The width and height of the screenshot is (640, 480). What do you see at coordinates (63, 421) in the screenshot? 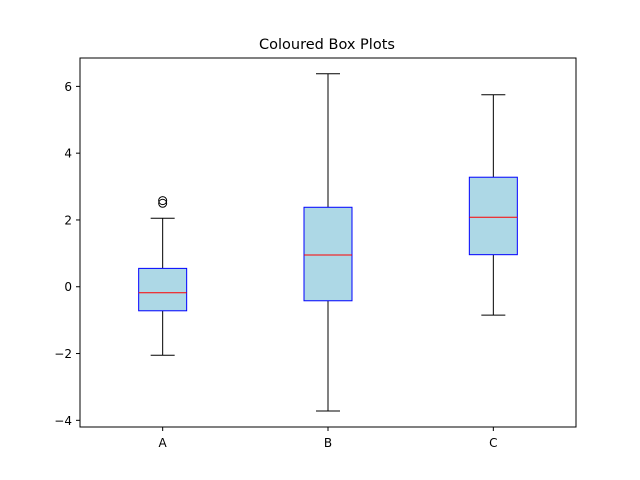
I see `y-tick-label-0: −4` at bounding box center [63, 421].